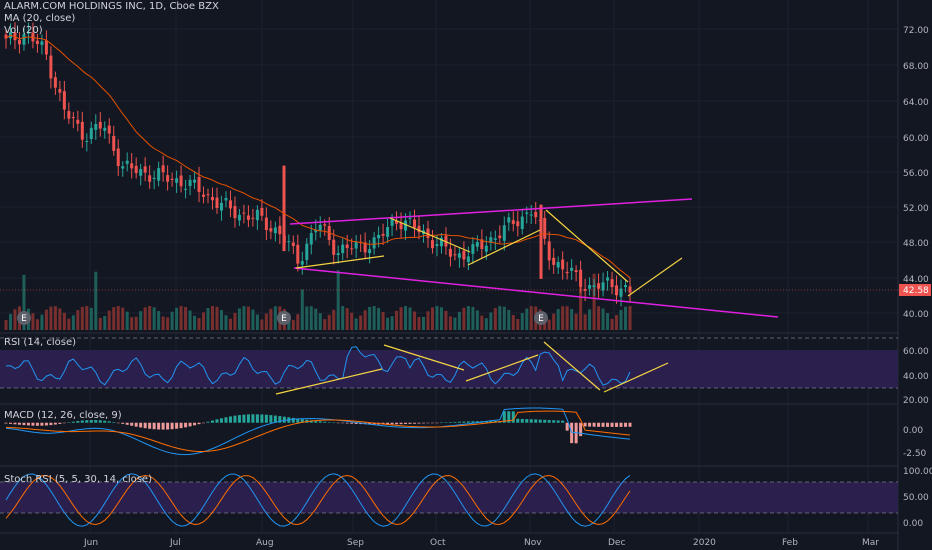  I want to click on trendline-drawings, so click(534, 258).